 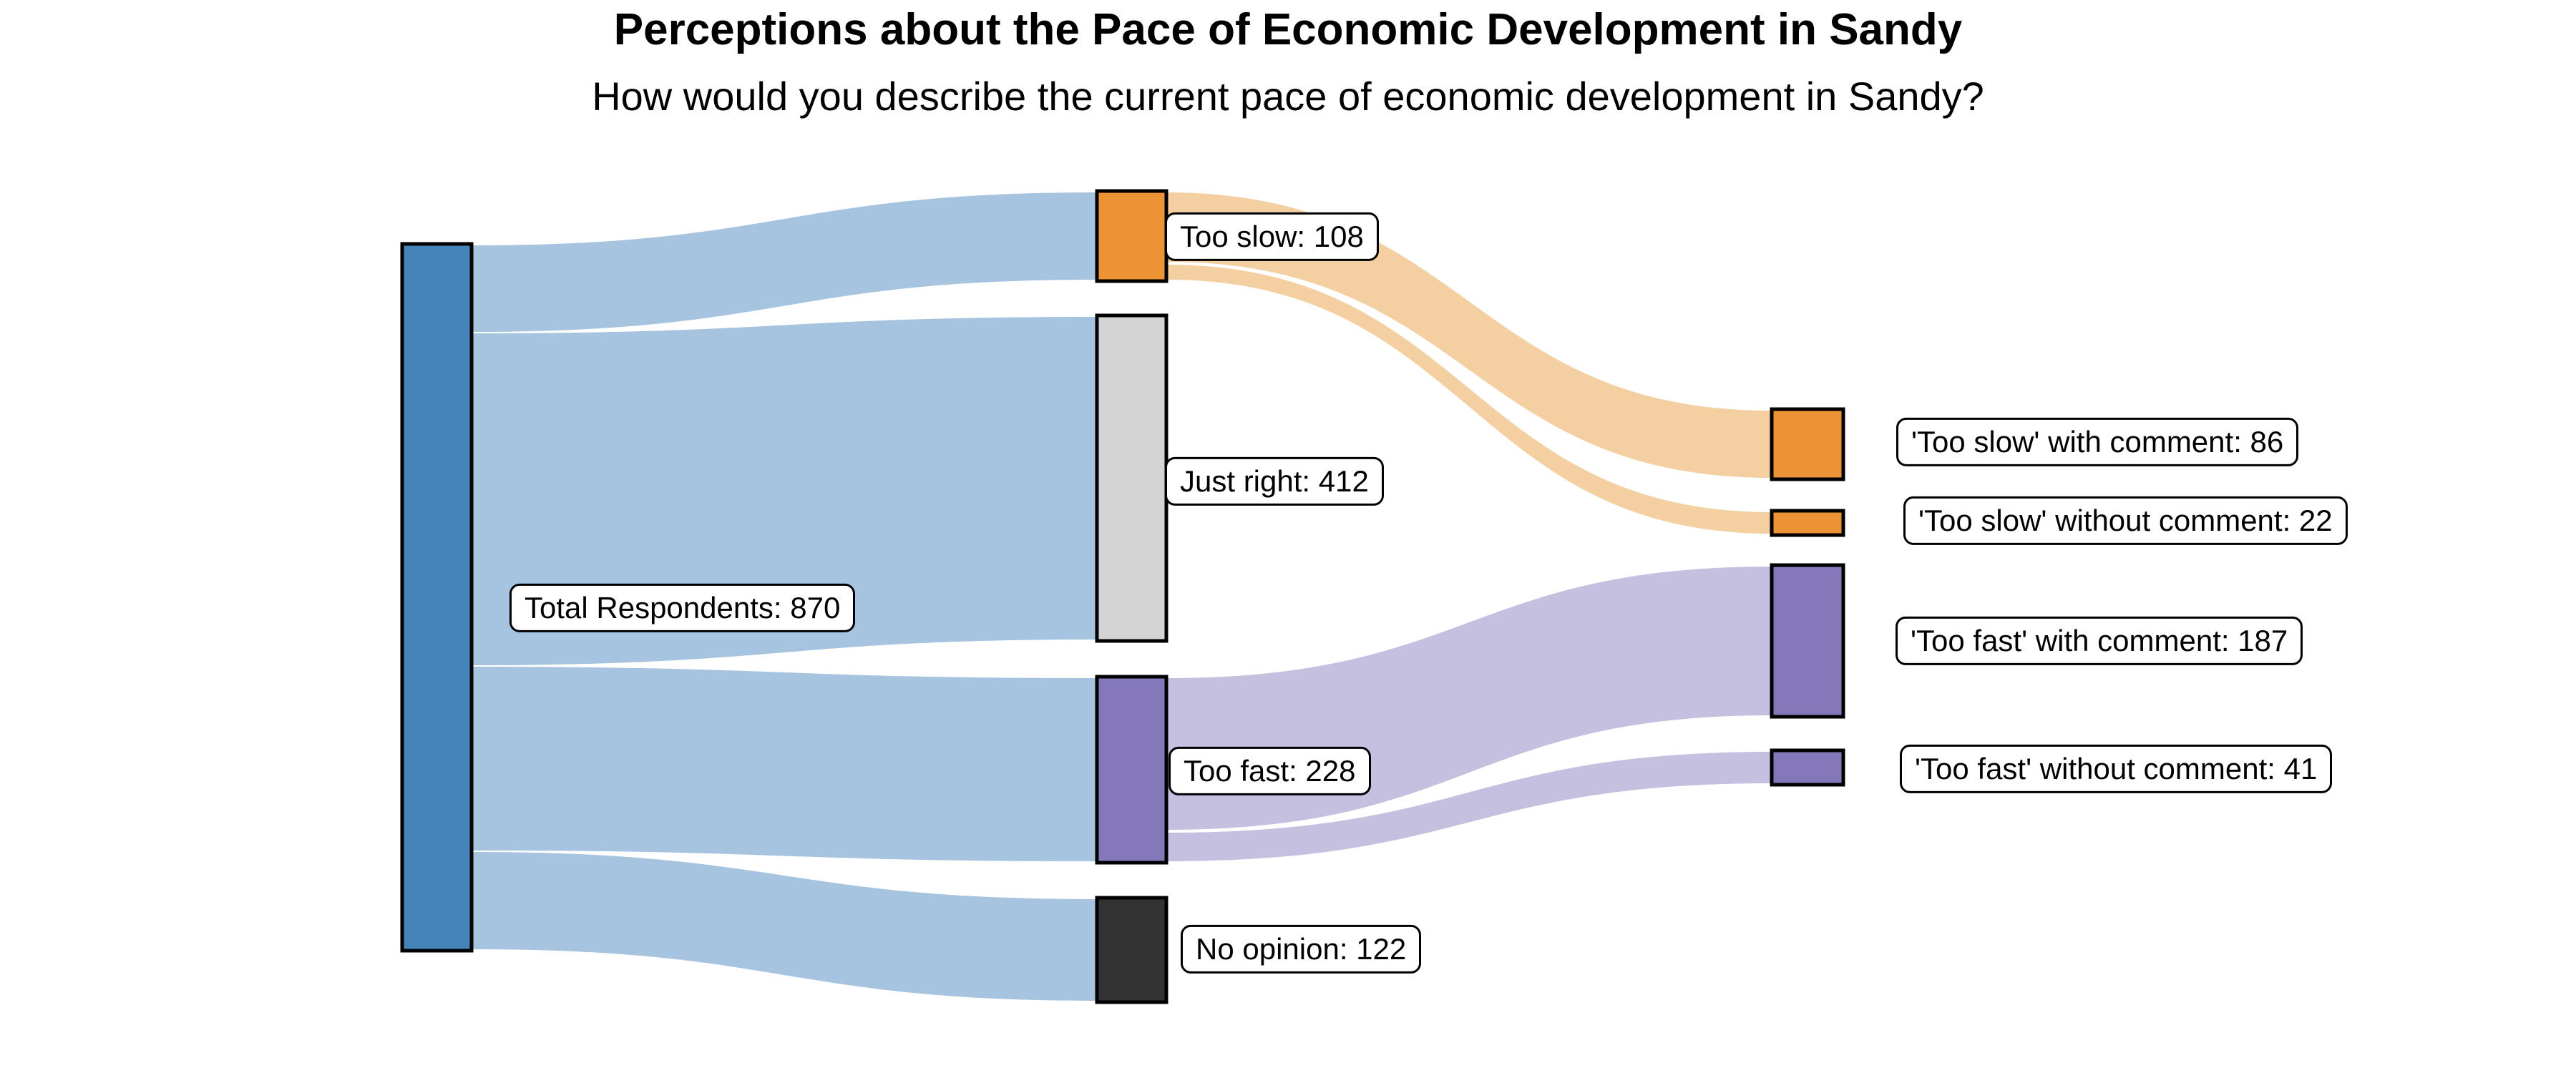 What do you see at coordinates (784, 927) in the screenshot?
I see `sankey-link-total-no_opinion` at bounding box center [784, 927].